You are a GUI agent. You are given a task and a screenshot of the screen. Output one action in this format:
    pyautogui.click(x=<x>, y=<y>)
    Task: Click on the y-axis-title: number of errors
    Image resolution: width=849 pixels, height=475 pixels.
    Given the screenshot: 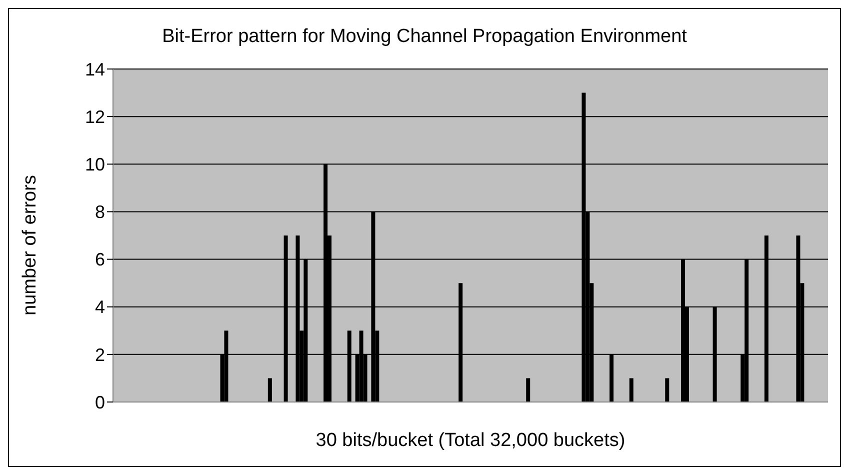 What is the action you would take?
    pyautogui.click(x=30, y=245)
    